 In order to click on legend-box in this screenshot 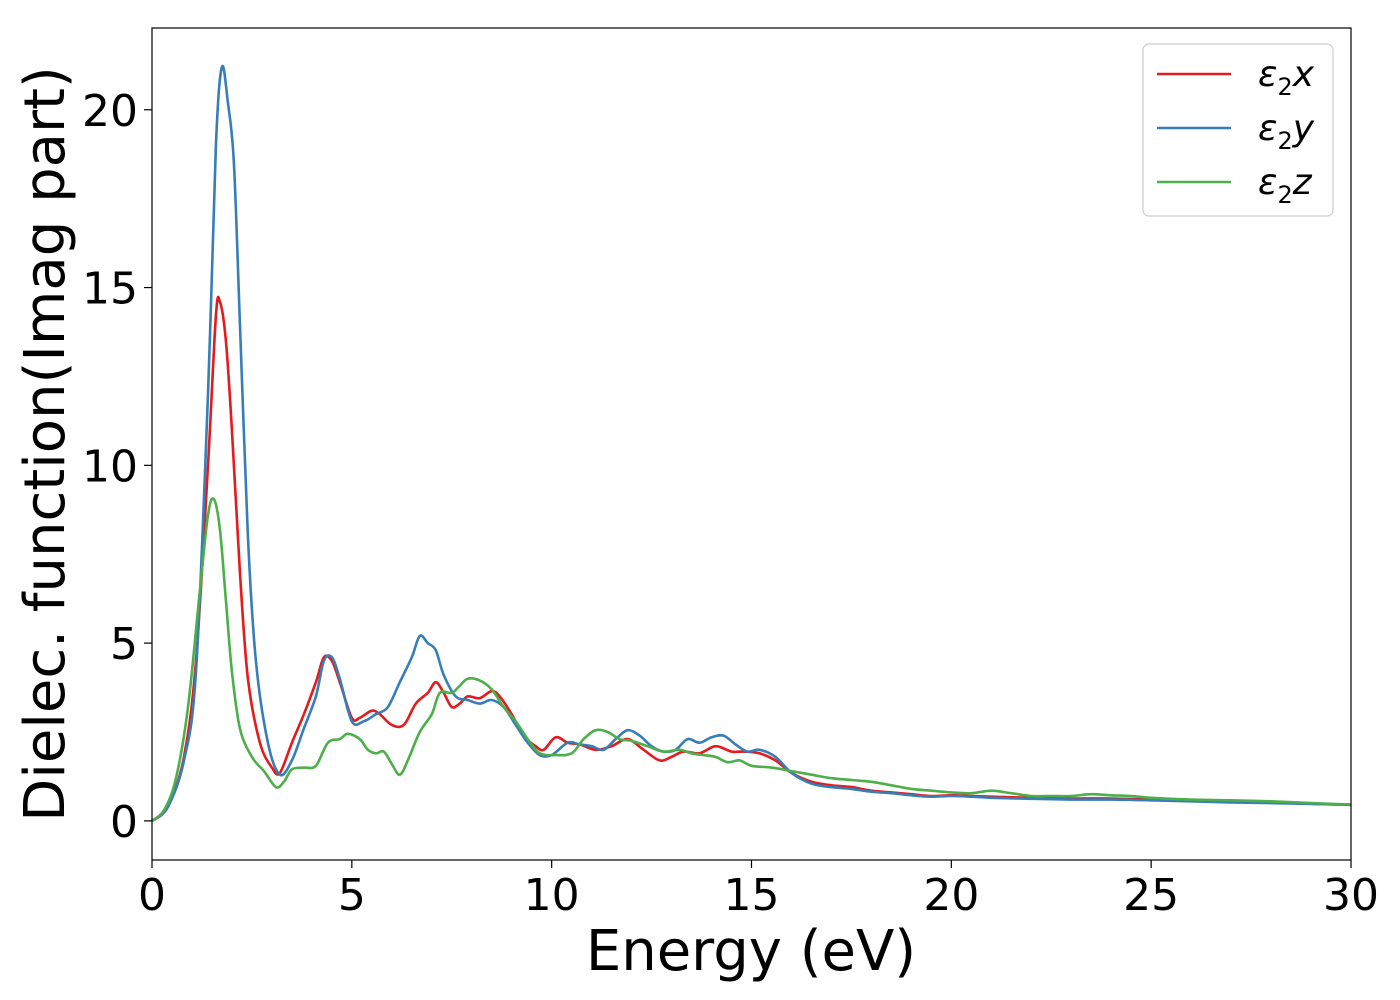, I will do `click(1238, 130)`.